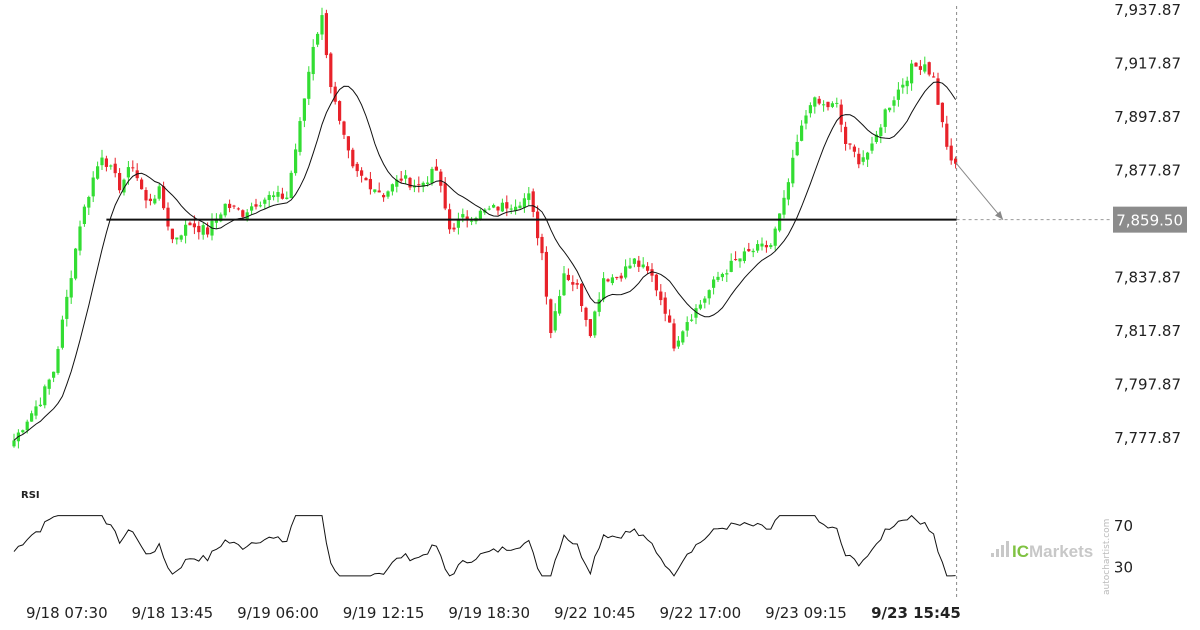  Describe the element at coordinates (67, 613) in the screenshot. I see `x-tick-label: 9/18 07:30` at that location.